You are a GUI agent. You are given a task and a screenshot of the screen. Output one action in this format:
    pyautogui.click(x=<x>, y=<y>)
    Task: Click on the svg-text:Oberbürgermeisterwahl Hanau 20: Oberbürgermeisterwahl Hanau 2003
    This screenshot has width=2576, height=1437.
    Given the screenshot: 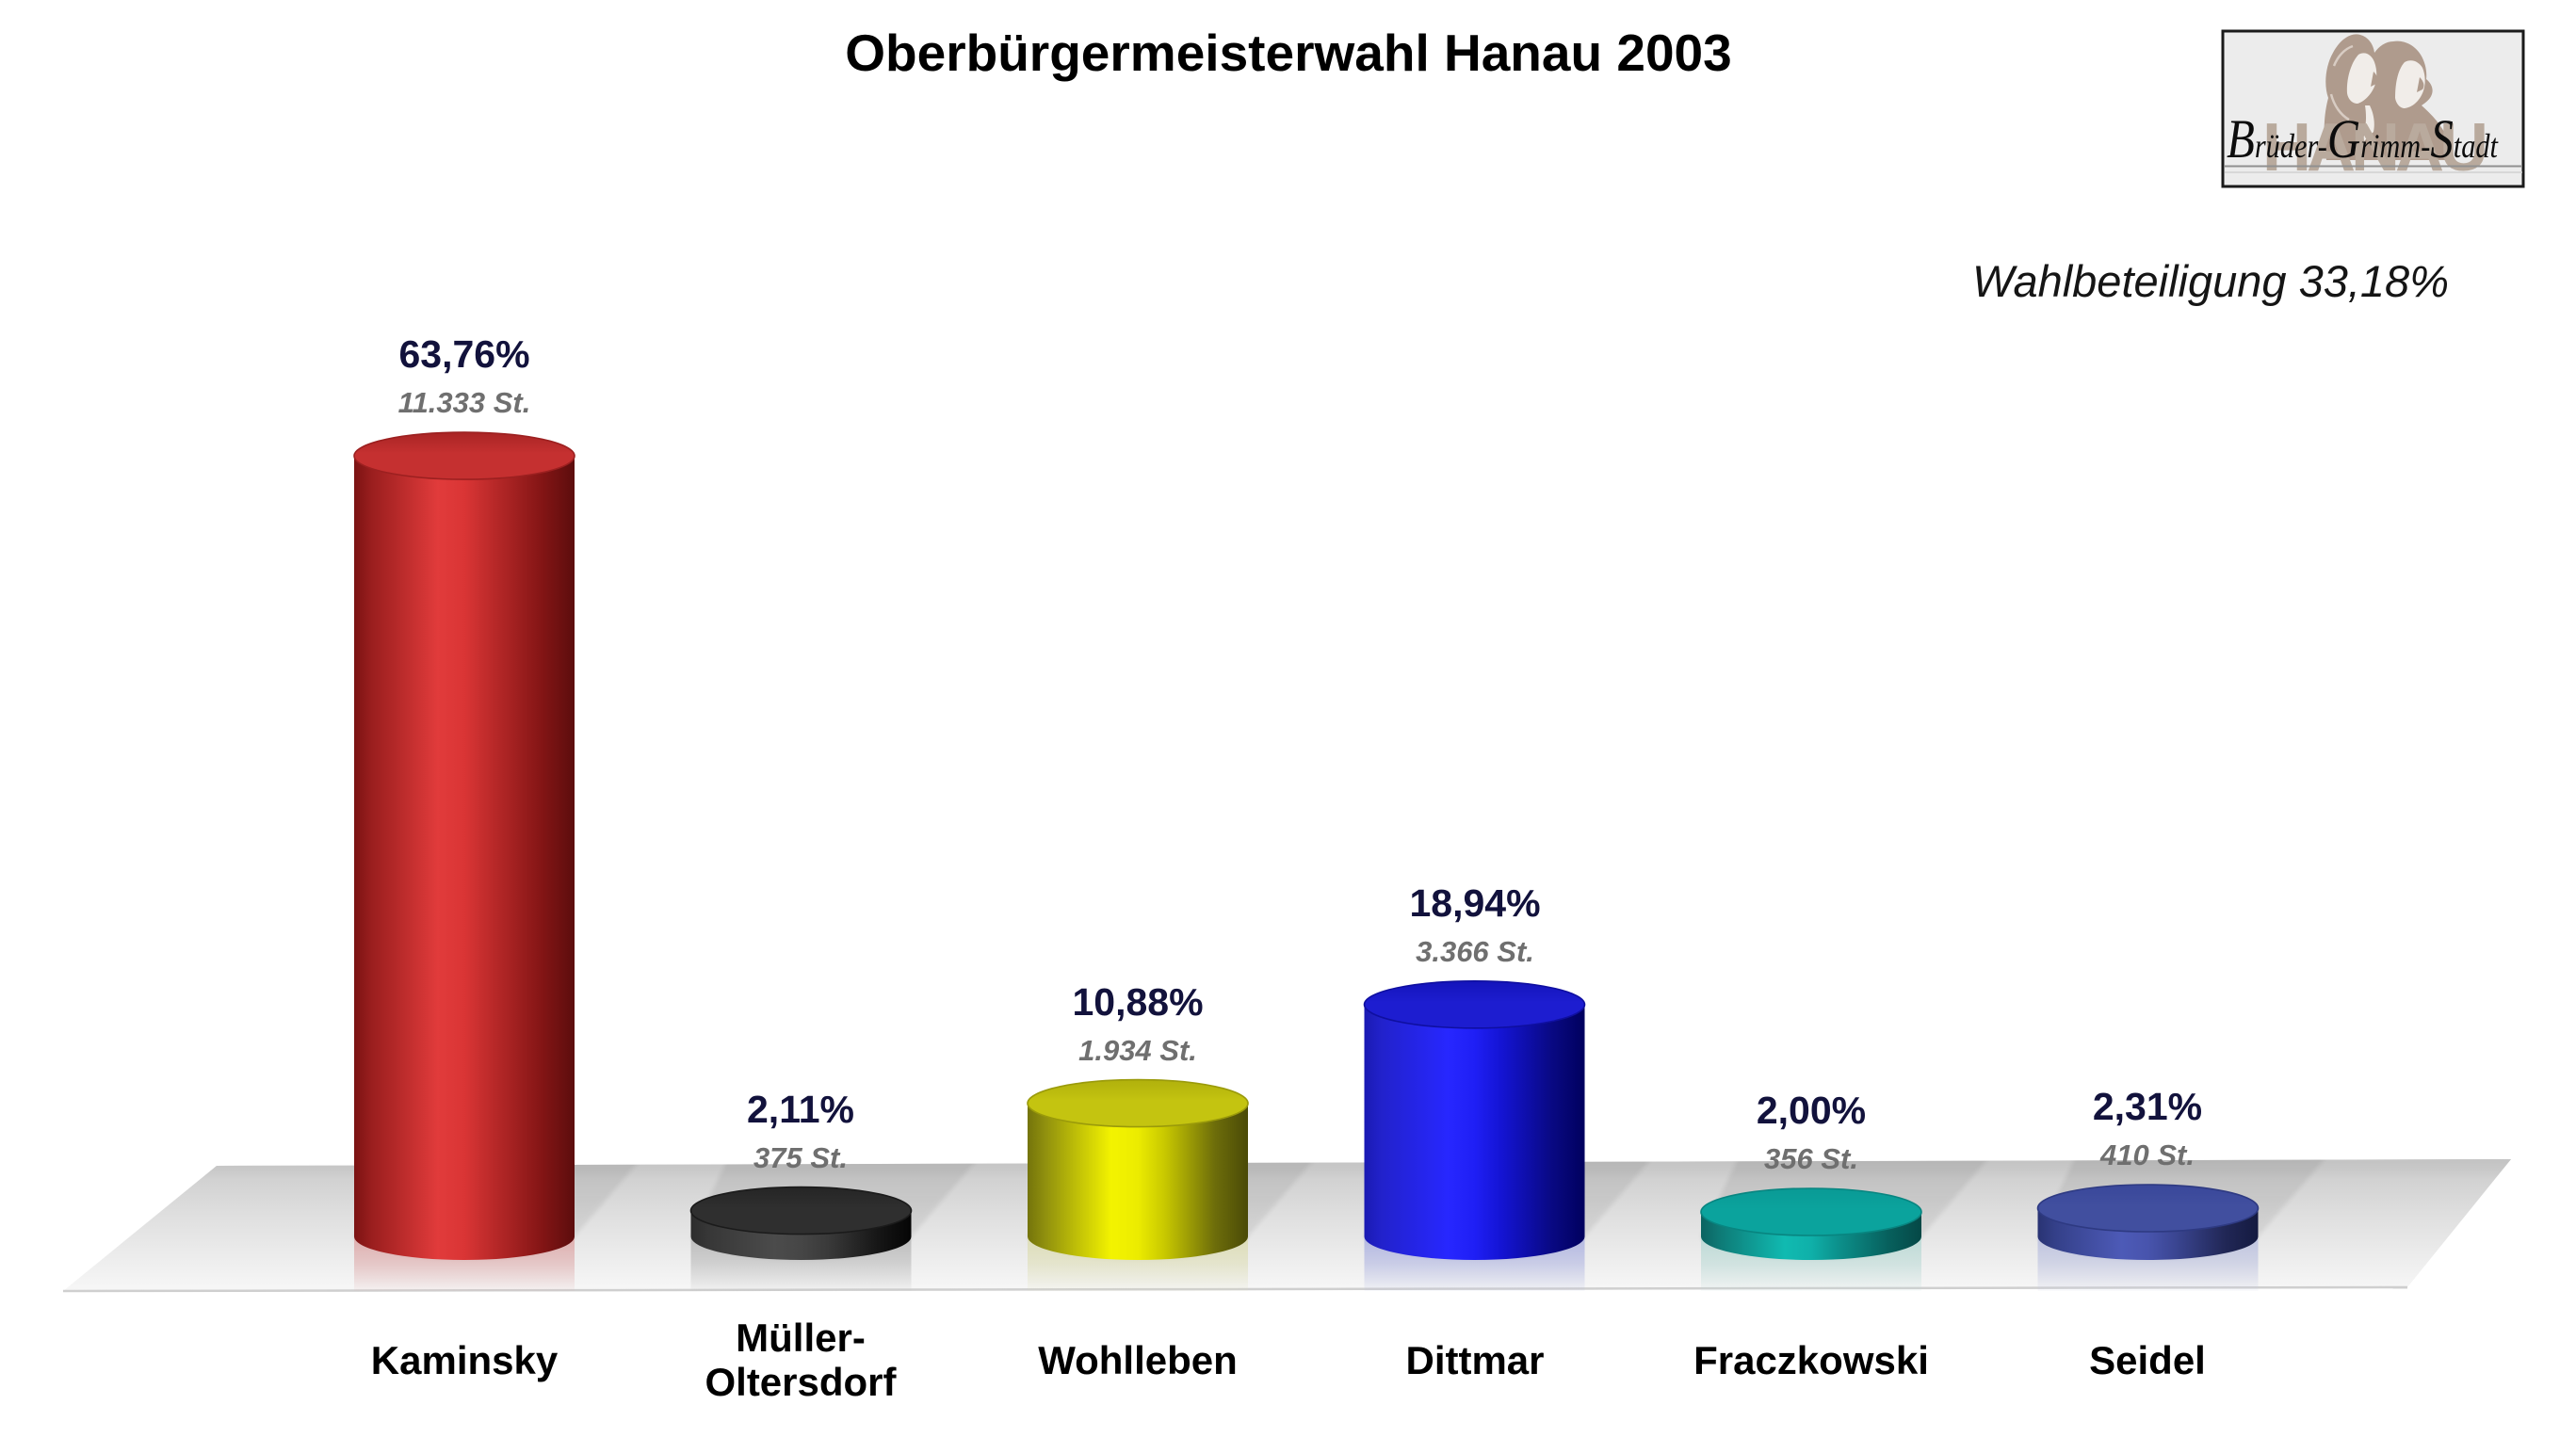 What is the action you would take?
    pyautogui.click(x=1288, y=53)
    